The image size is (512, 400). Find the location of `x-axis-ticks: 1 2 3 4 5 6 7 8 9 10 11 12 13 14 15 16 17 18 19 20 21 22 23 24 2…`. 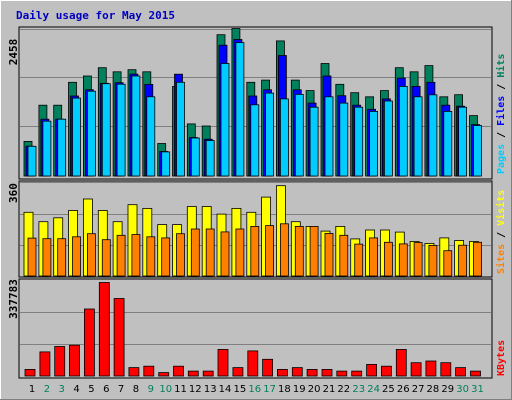

x-axis-ticks: 1 2 3 4 5 6 7 8 9 10 11 12 13 14 15 16 17 18 19 20 21 22 23 24 2… is located at coordinates (256, 389).